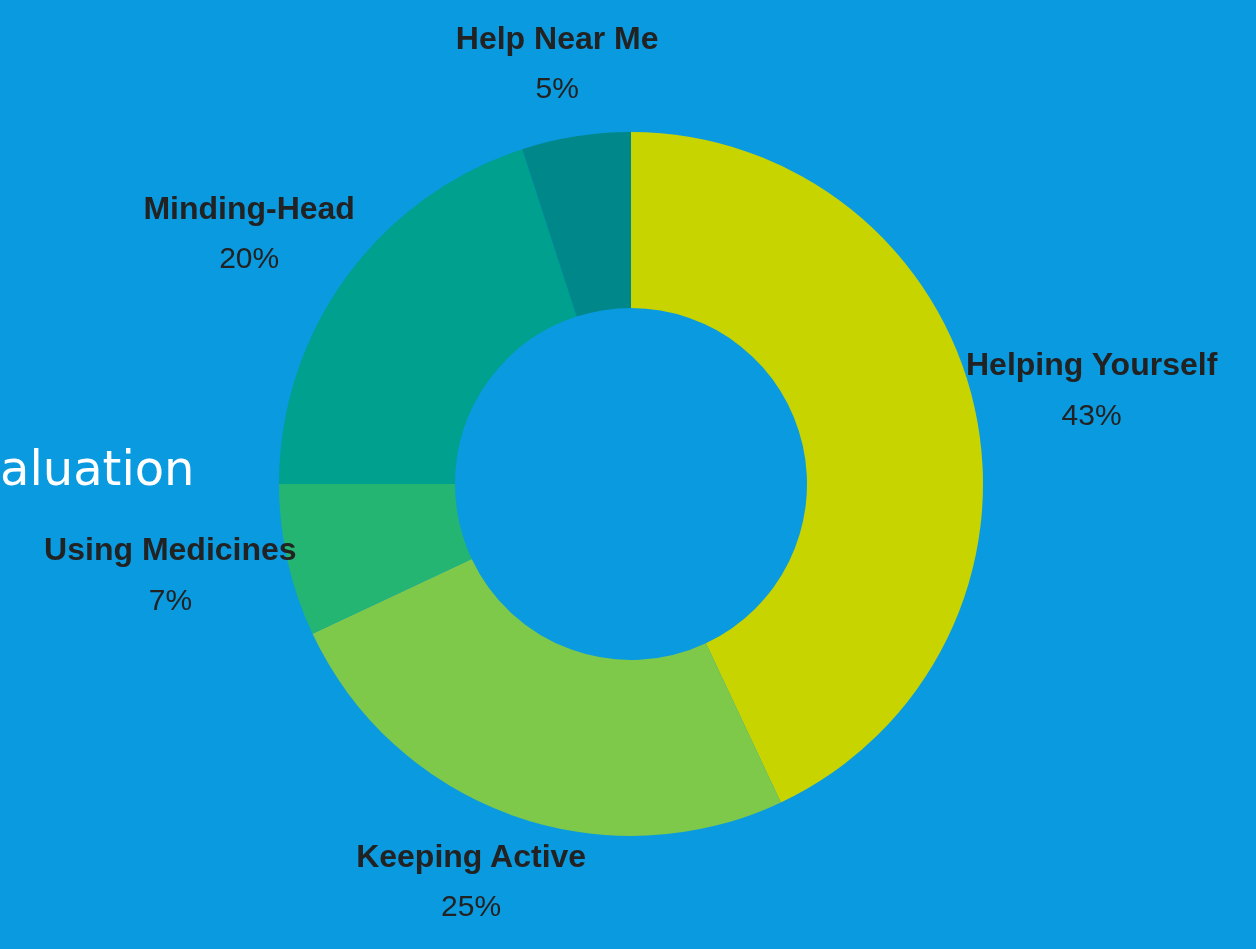 This screenshot has width=1256, height=949. Describe the element at coordinates (471, 855) in the screenshot. I see `slice-label: Keeping Active` at that location.